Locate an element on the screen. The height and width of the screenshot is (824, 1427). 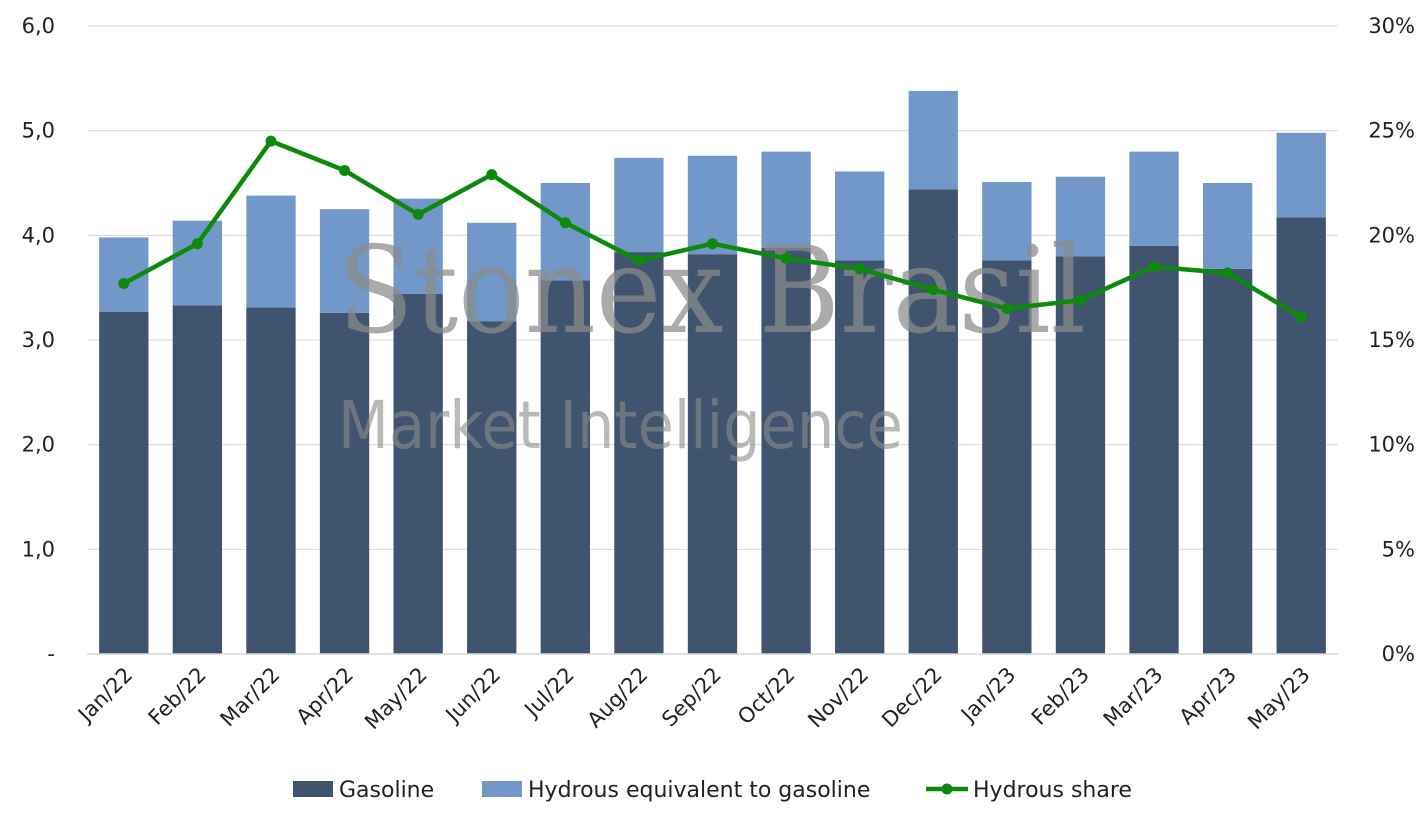
y-left-tick-label: - is located at coordinates (51, 654).